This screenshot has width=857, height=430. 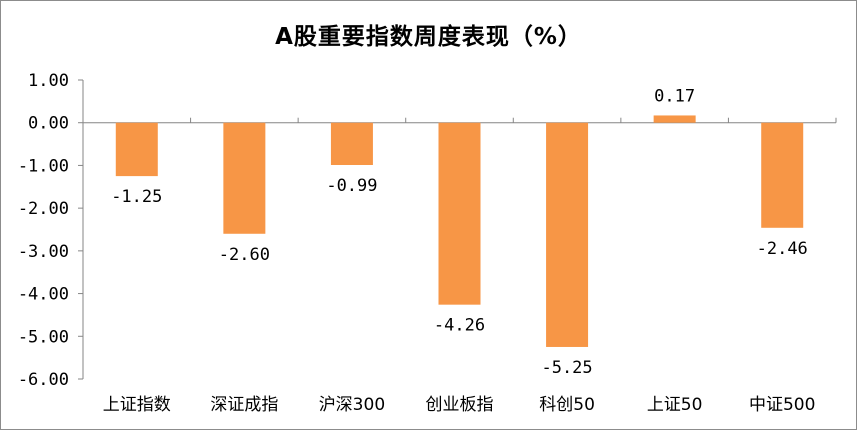 I want to click on y-tick-label: -3.00, so click(x=43, y=252).